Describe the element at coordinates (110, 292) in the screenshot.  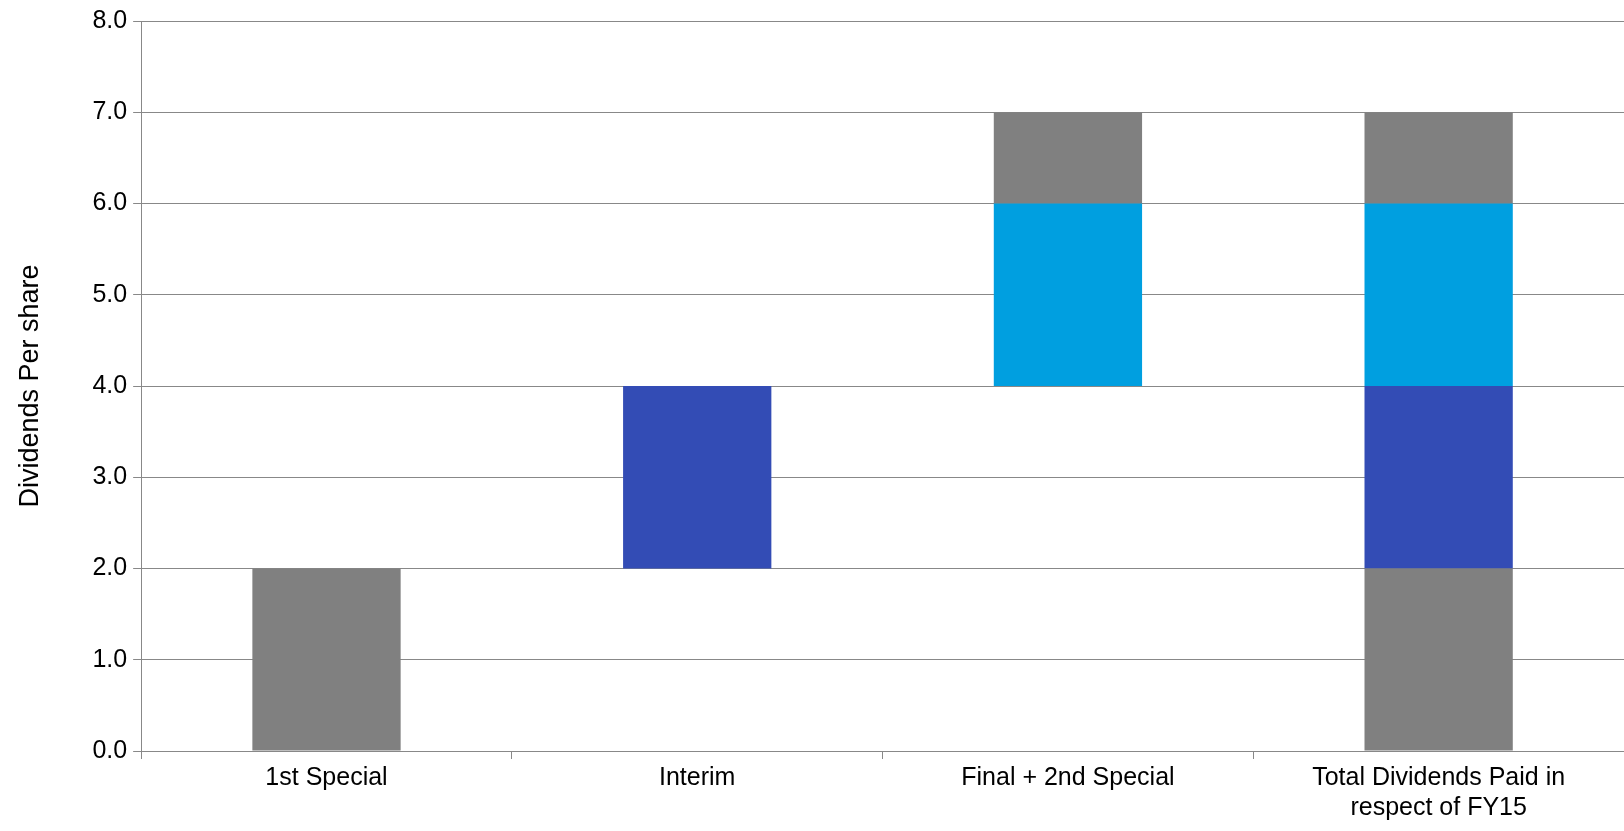
I see `y-tick-label: 5.0` at that location.